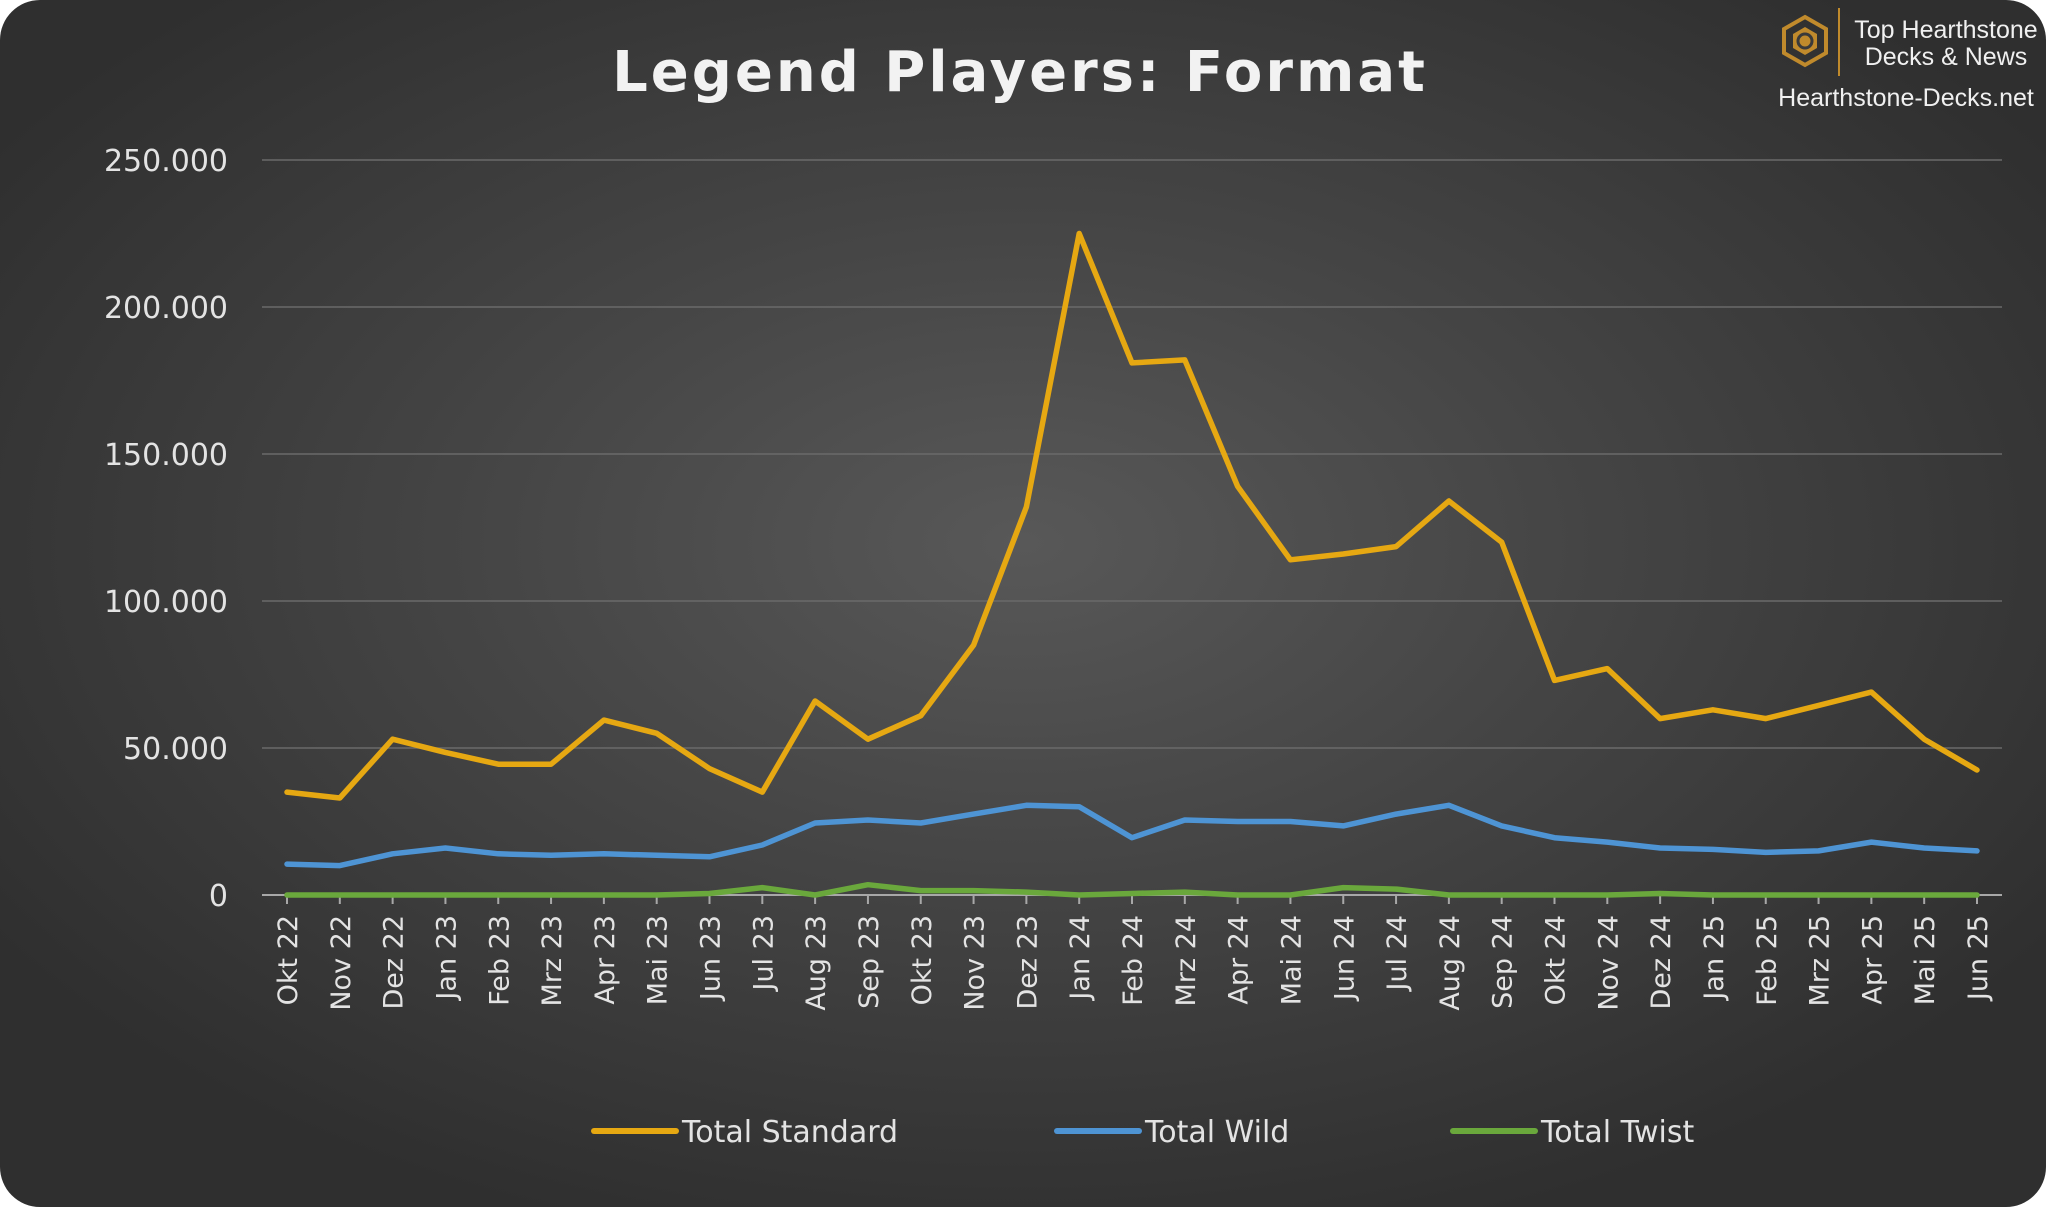 The image size is (2048, 1207). What do you see at coordinates (1946, 57) in the screenshot?
I see `branding-line2: Decks & News` at bounding box center [1946, 57].